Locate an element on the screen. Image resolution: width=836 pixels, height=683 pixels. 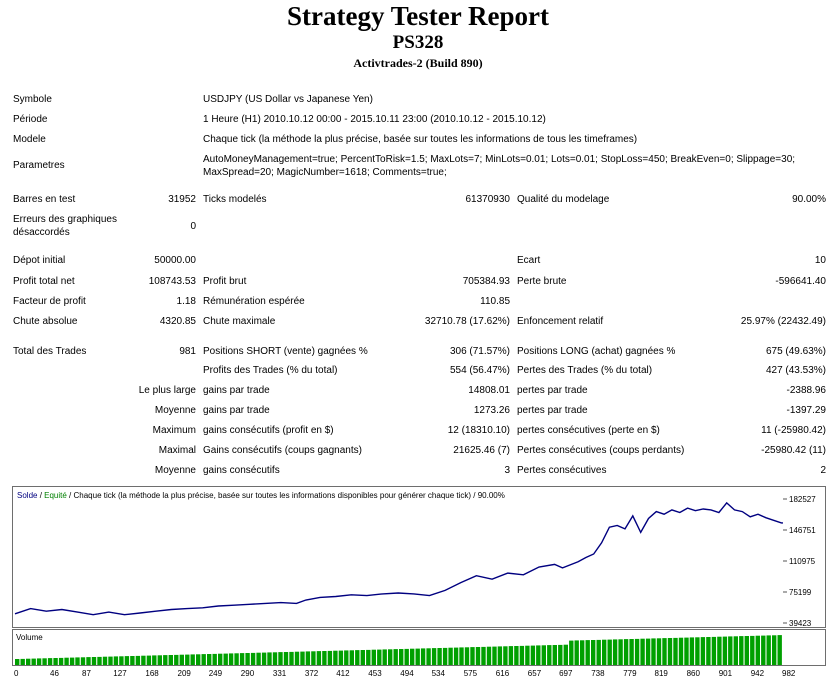
avg-loss-value: -1397.29 is located at coordinates (806, 410).